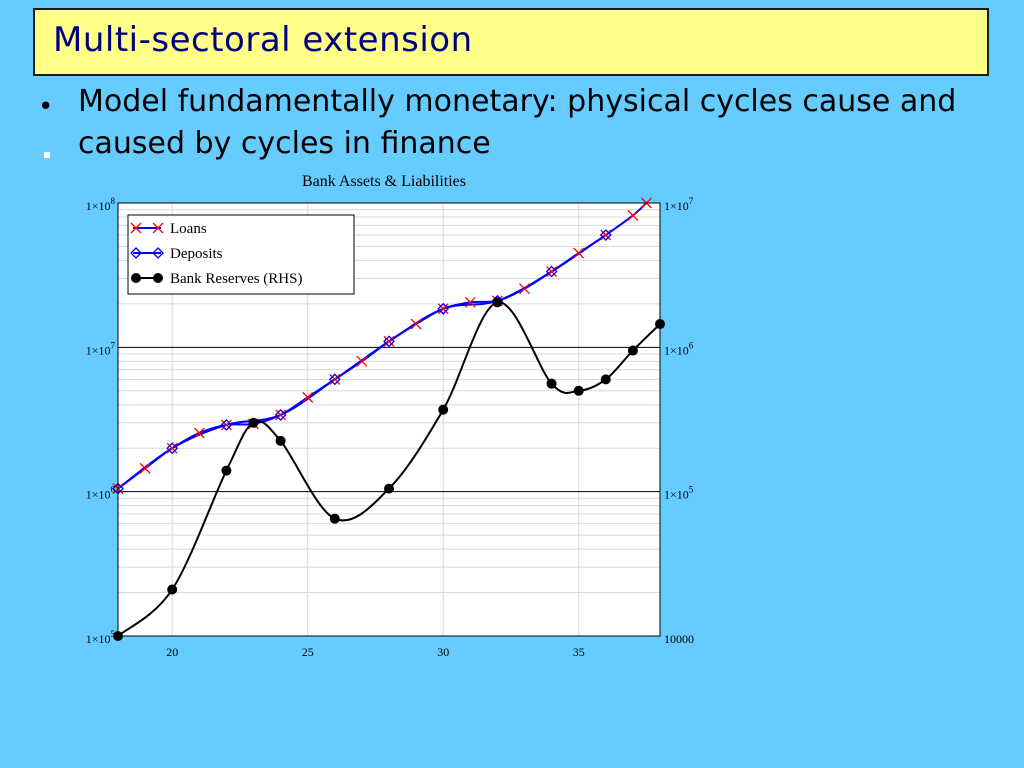  Describe the element at coordinates (679, 348) in the screenshot. I see `y2-tick-label: 1×10⁶` at that location.